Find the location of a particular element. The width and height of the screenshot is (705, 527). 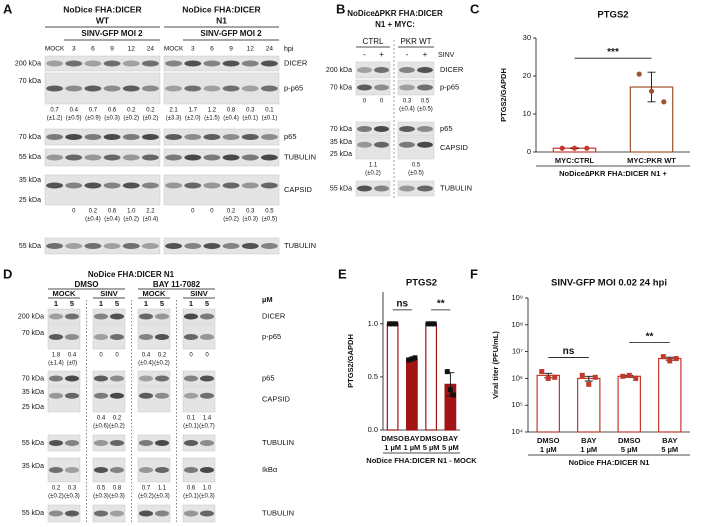

quant-value: 0.2 is located at coordinates (162, 356).